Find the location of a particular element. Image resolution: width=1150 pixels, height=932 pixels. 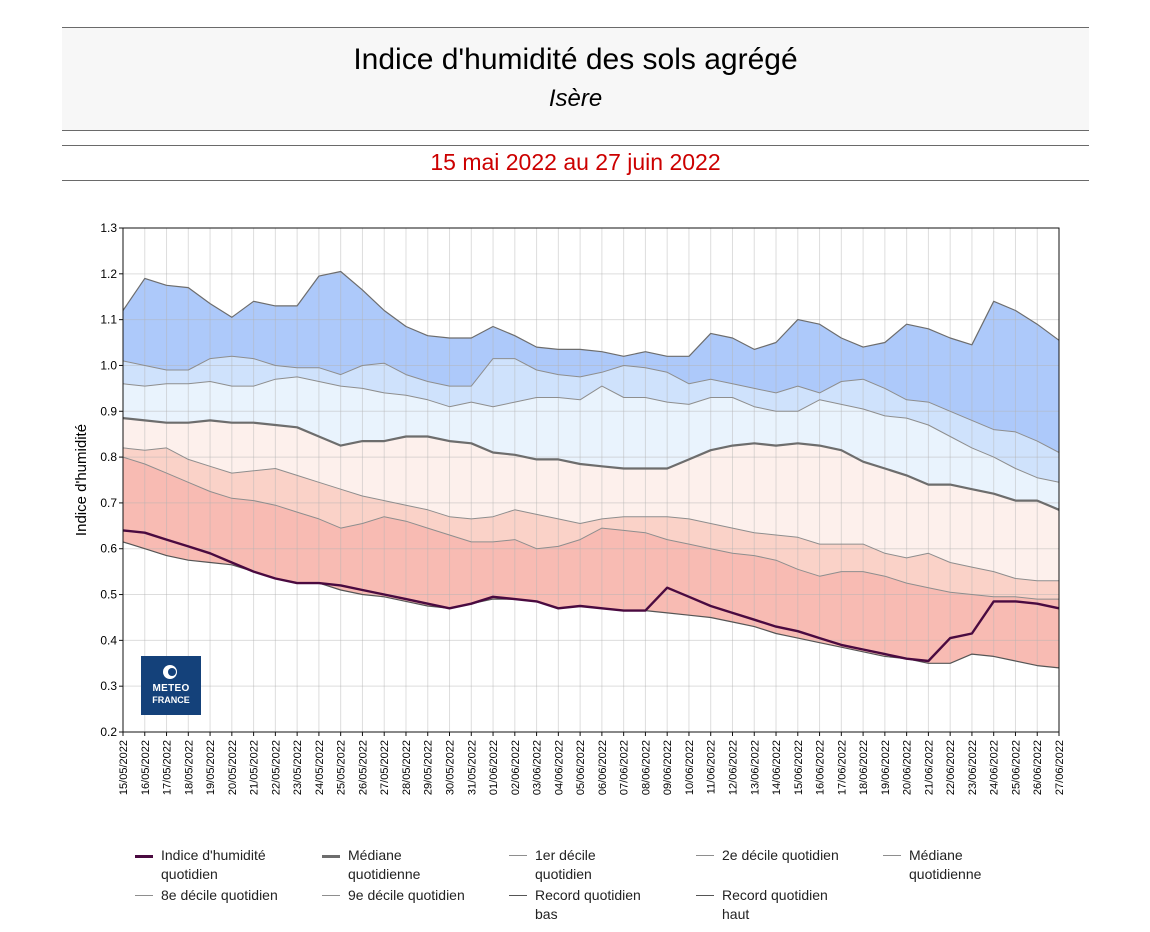

legend-label: Record quotidien bas is located at coordinates (588, 904).